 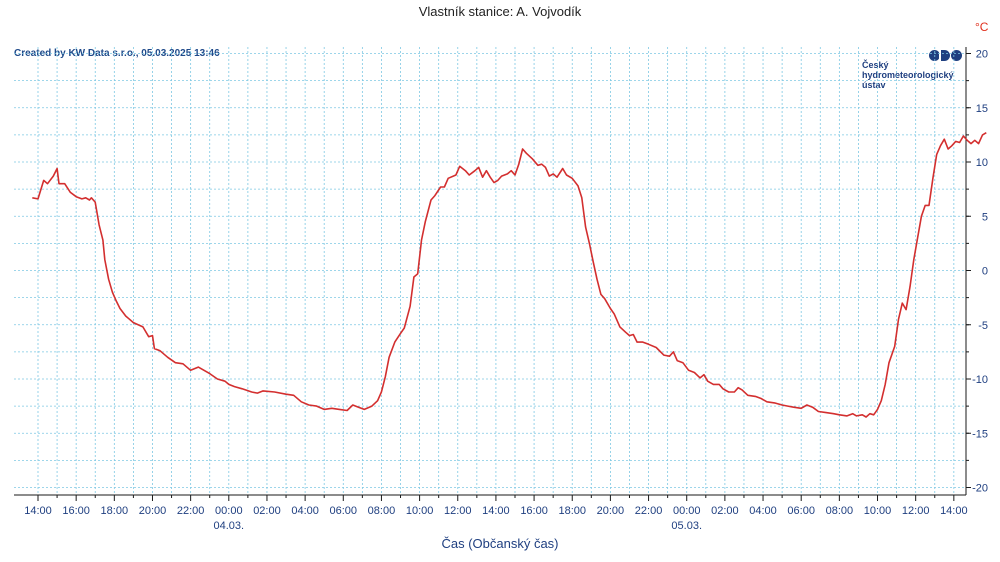 What do you see at coordinates (982, 27) in the screenshot?
I see `y-axis-unit: °C` at bounding box center [982, 27].